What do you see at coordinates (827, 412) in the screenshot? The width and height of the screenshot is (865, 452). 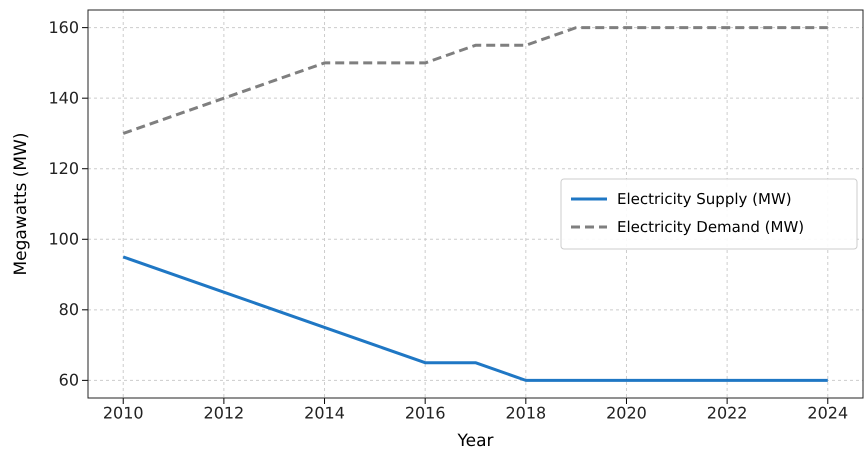 I see `x-tick-label: 2024` at bounding box center [827, 412].